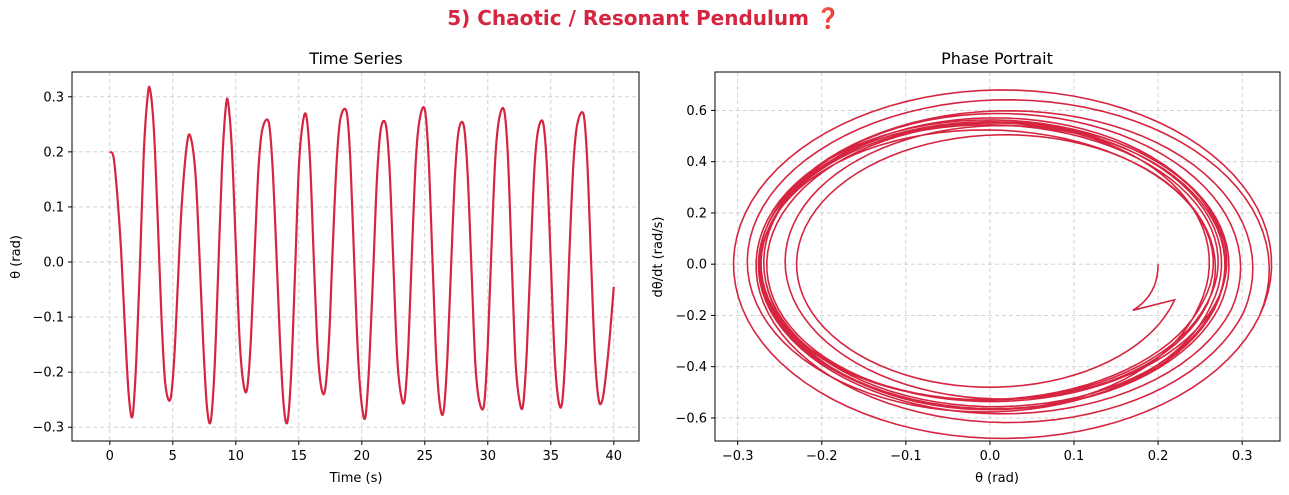 The image size is (1289, 495). Describe the element at coordinates (110, 456) in the screenshot. I see `time-series-xtick-label: 0` at that location.